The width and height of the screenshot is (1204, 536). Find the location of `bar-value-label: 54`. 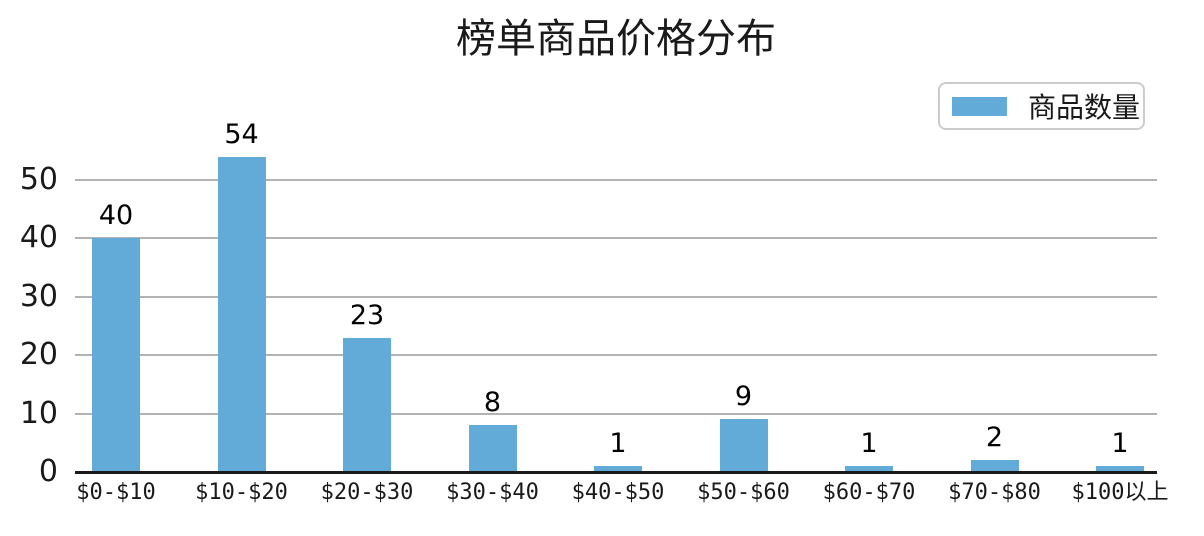

bar-value-label: 54 is located at coordinates (241, 134).